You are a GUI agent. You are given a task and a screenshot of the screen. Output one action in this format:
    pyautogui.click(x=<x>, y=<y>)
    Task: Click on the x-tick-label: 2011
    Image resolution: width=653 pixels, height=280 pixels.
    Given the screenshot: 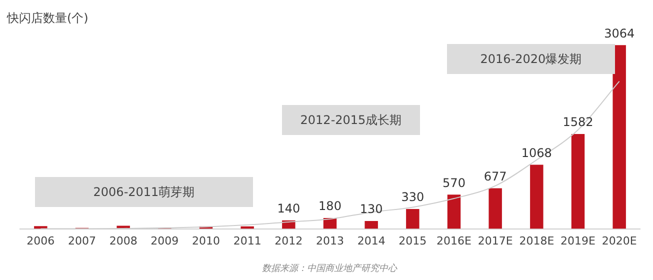 What is the action you would take?
    pyautogui.click(x=247, y=241)
    